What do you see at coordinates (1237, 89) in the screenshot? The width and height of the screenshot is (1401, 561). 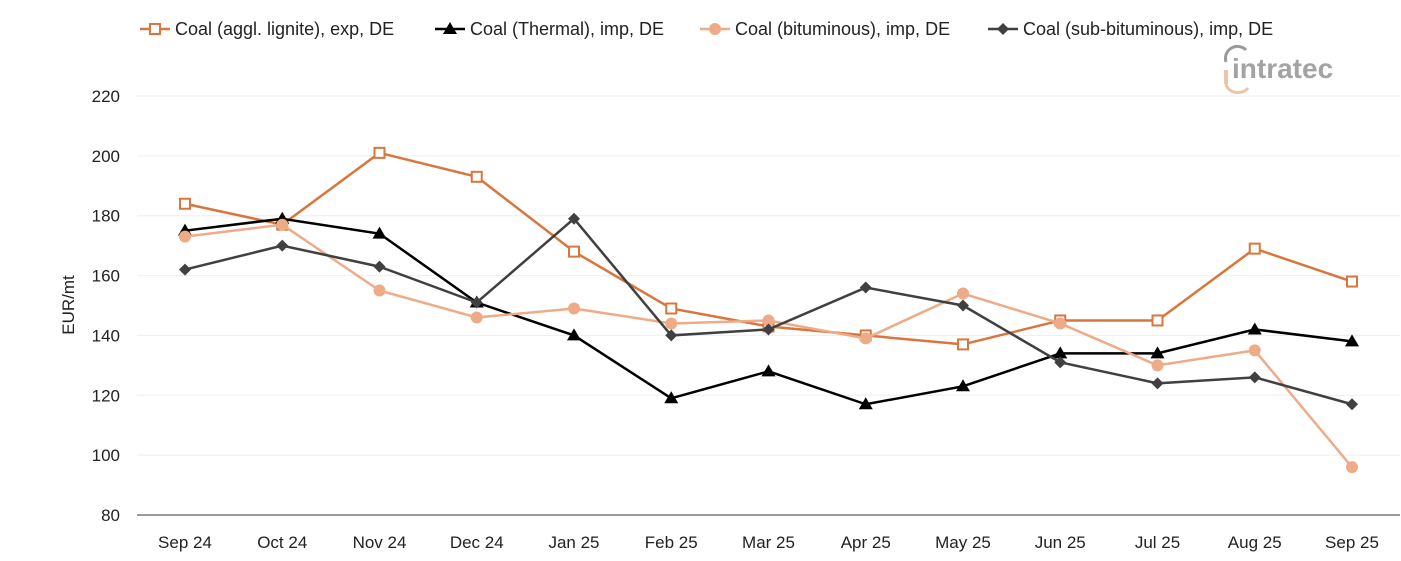 I see `logo-arc-bottom` at bounding box center [1237, 89].